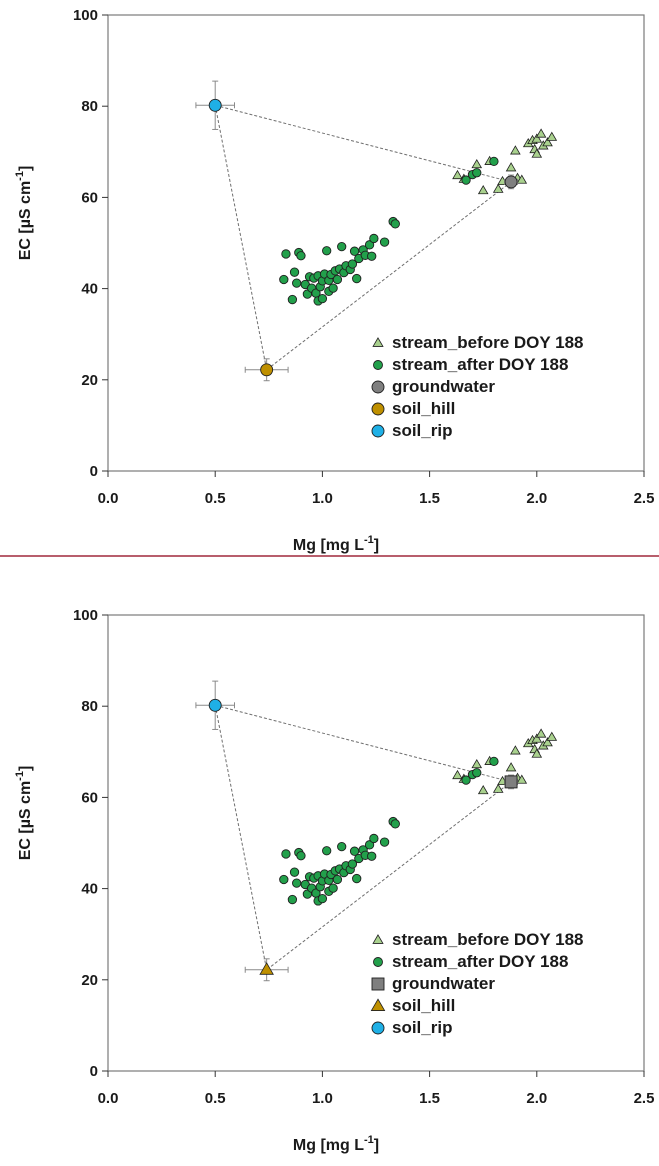 This screenshot has height=1166, width=659. What do you see at coordinates (85, 15) in the screenshot?
I see `y-tick-label: 100` at bounding box center [85, 15].